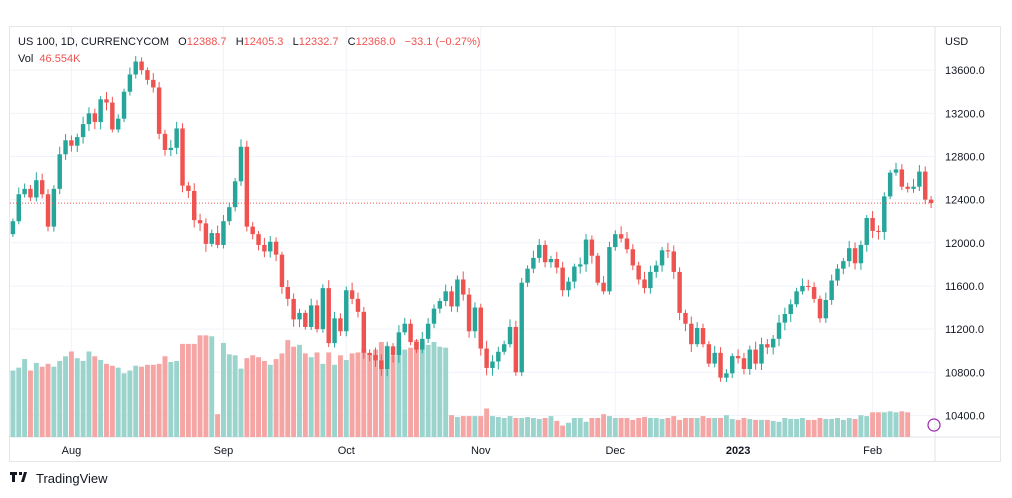 The image size is (1012, 498). Describe the element at coordinates (93, 42) in the screenshot. I see `symbol-label: US 100, 1D, CURRENCYCOM` at that location.